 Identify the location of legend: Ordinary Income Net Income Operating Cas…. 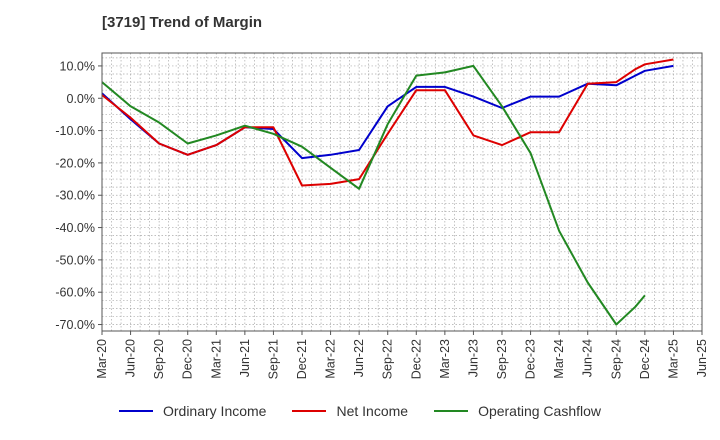
(360, 411).